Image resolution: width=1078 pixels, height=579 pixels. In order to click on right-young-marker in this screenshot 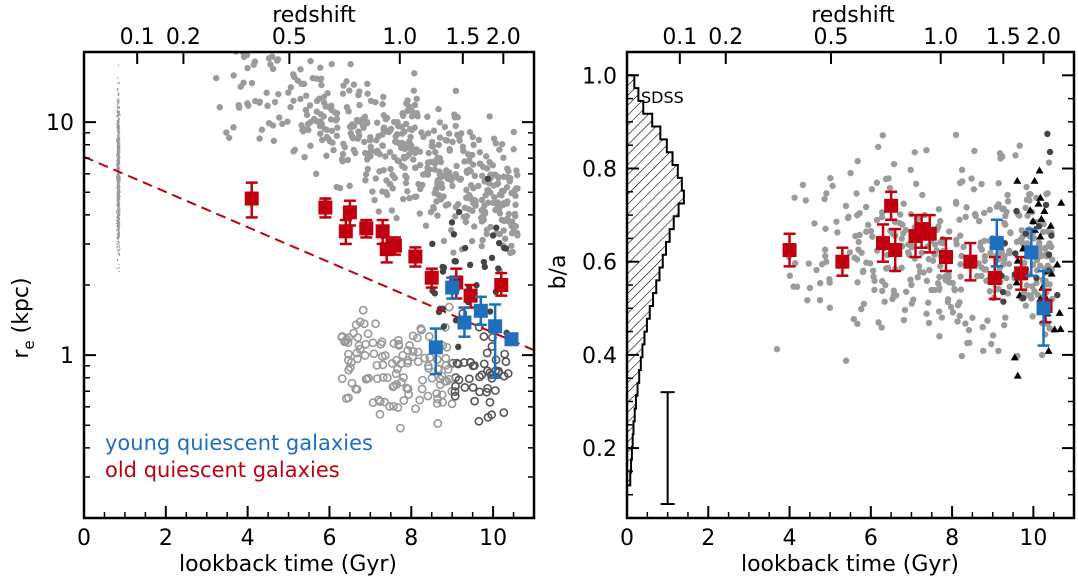, I will do `click(996, 243)`.